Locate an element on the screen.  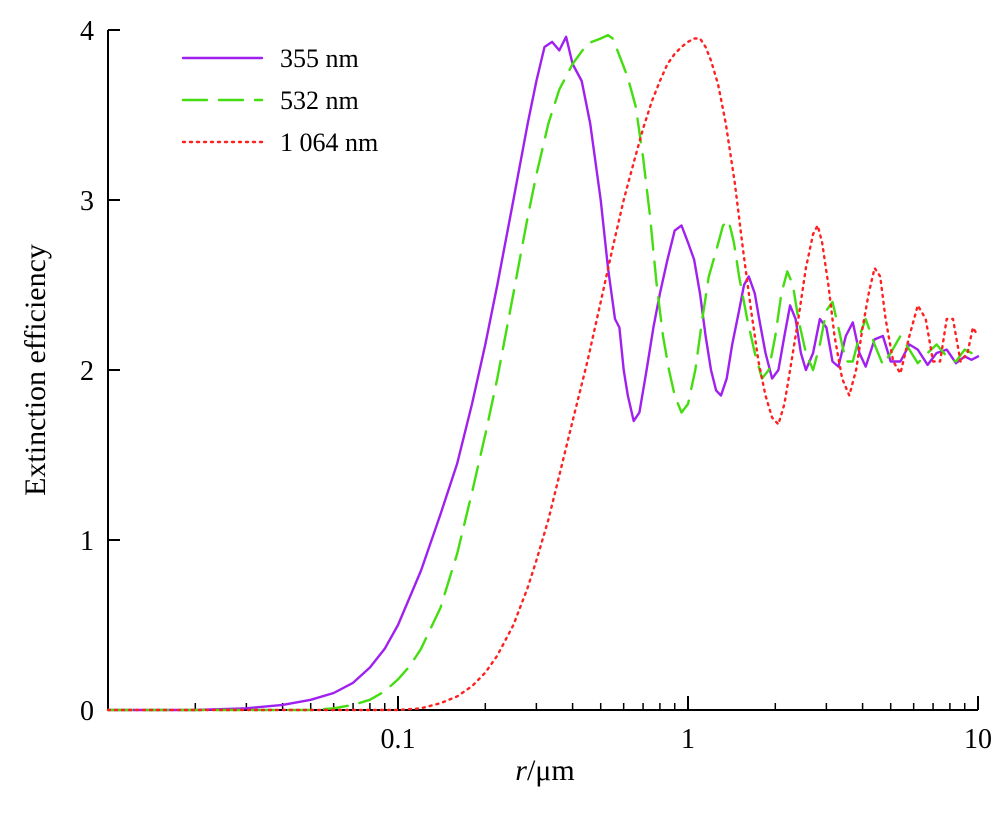
legend: 355 nm 532 nm 1 064 nm is located at coordinates (279, 100).